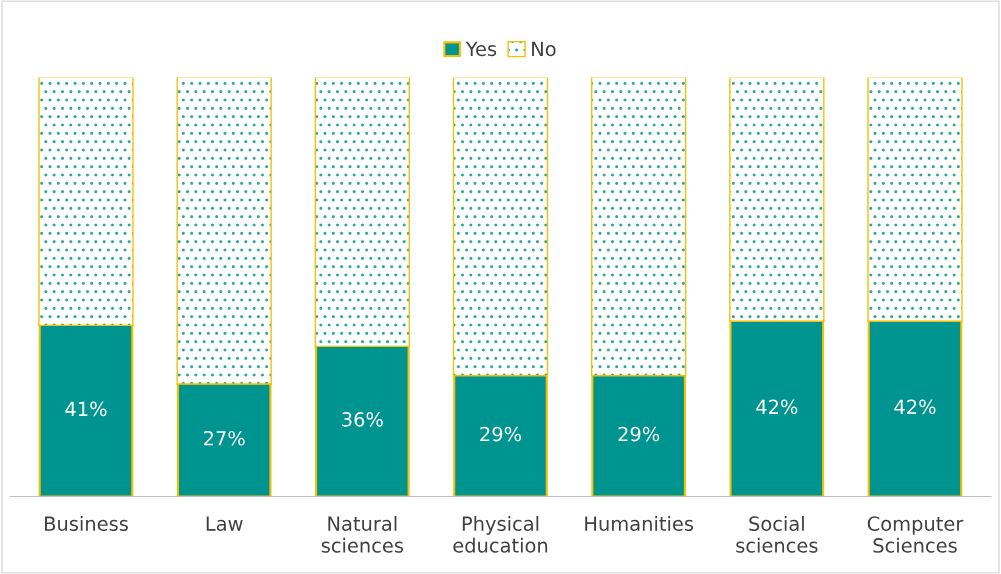 The image size is (1001, 574). Describe the element at coordinates (86, 409) in the screenshot. I see `data-label: 41%` at that location.